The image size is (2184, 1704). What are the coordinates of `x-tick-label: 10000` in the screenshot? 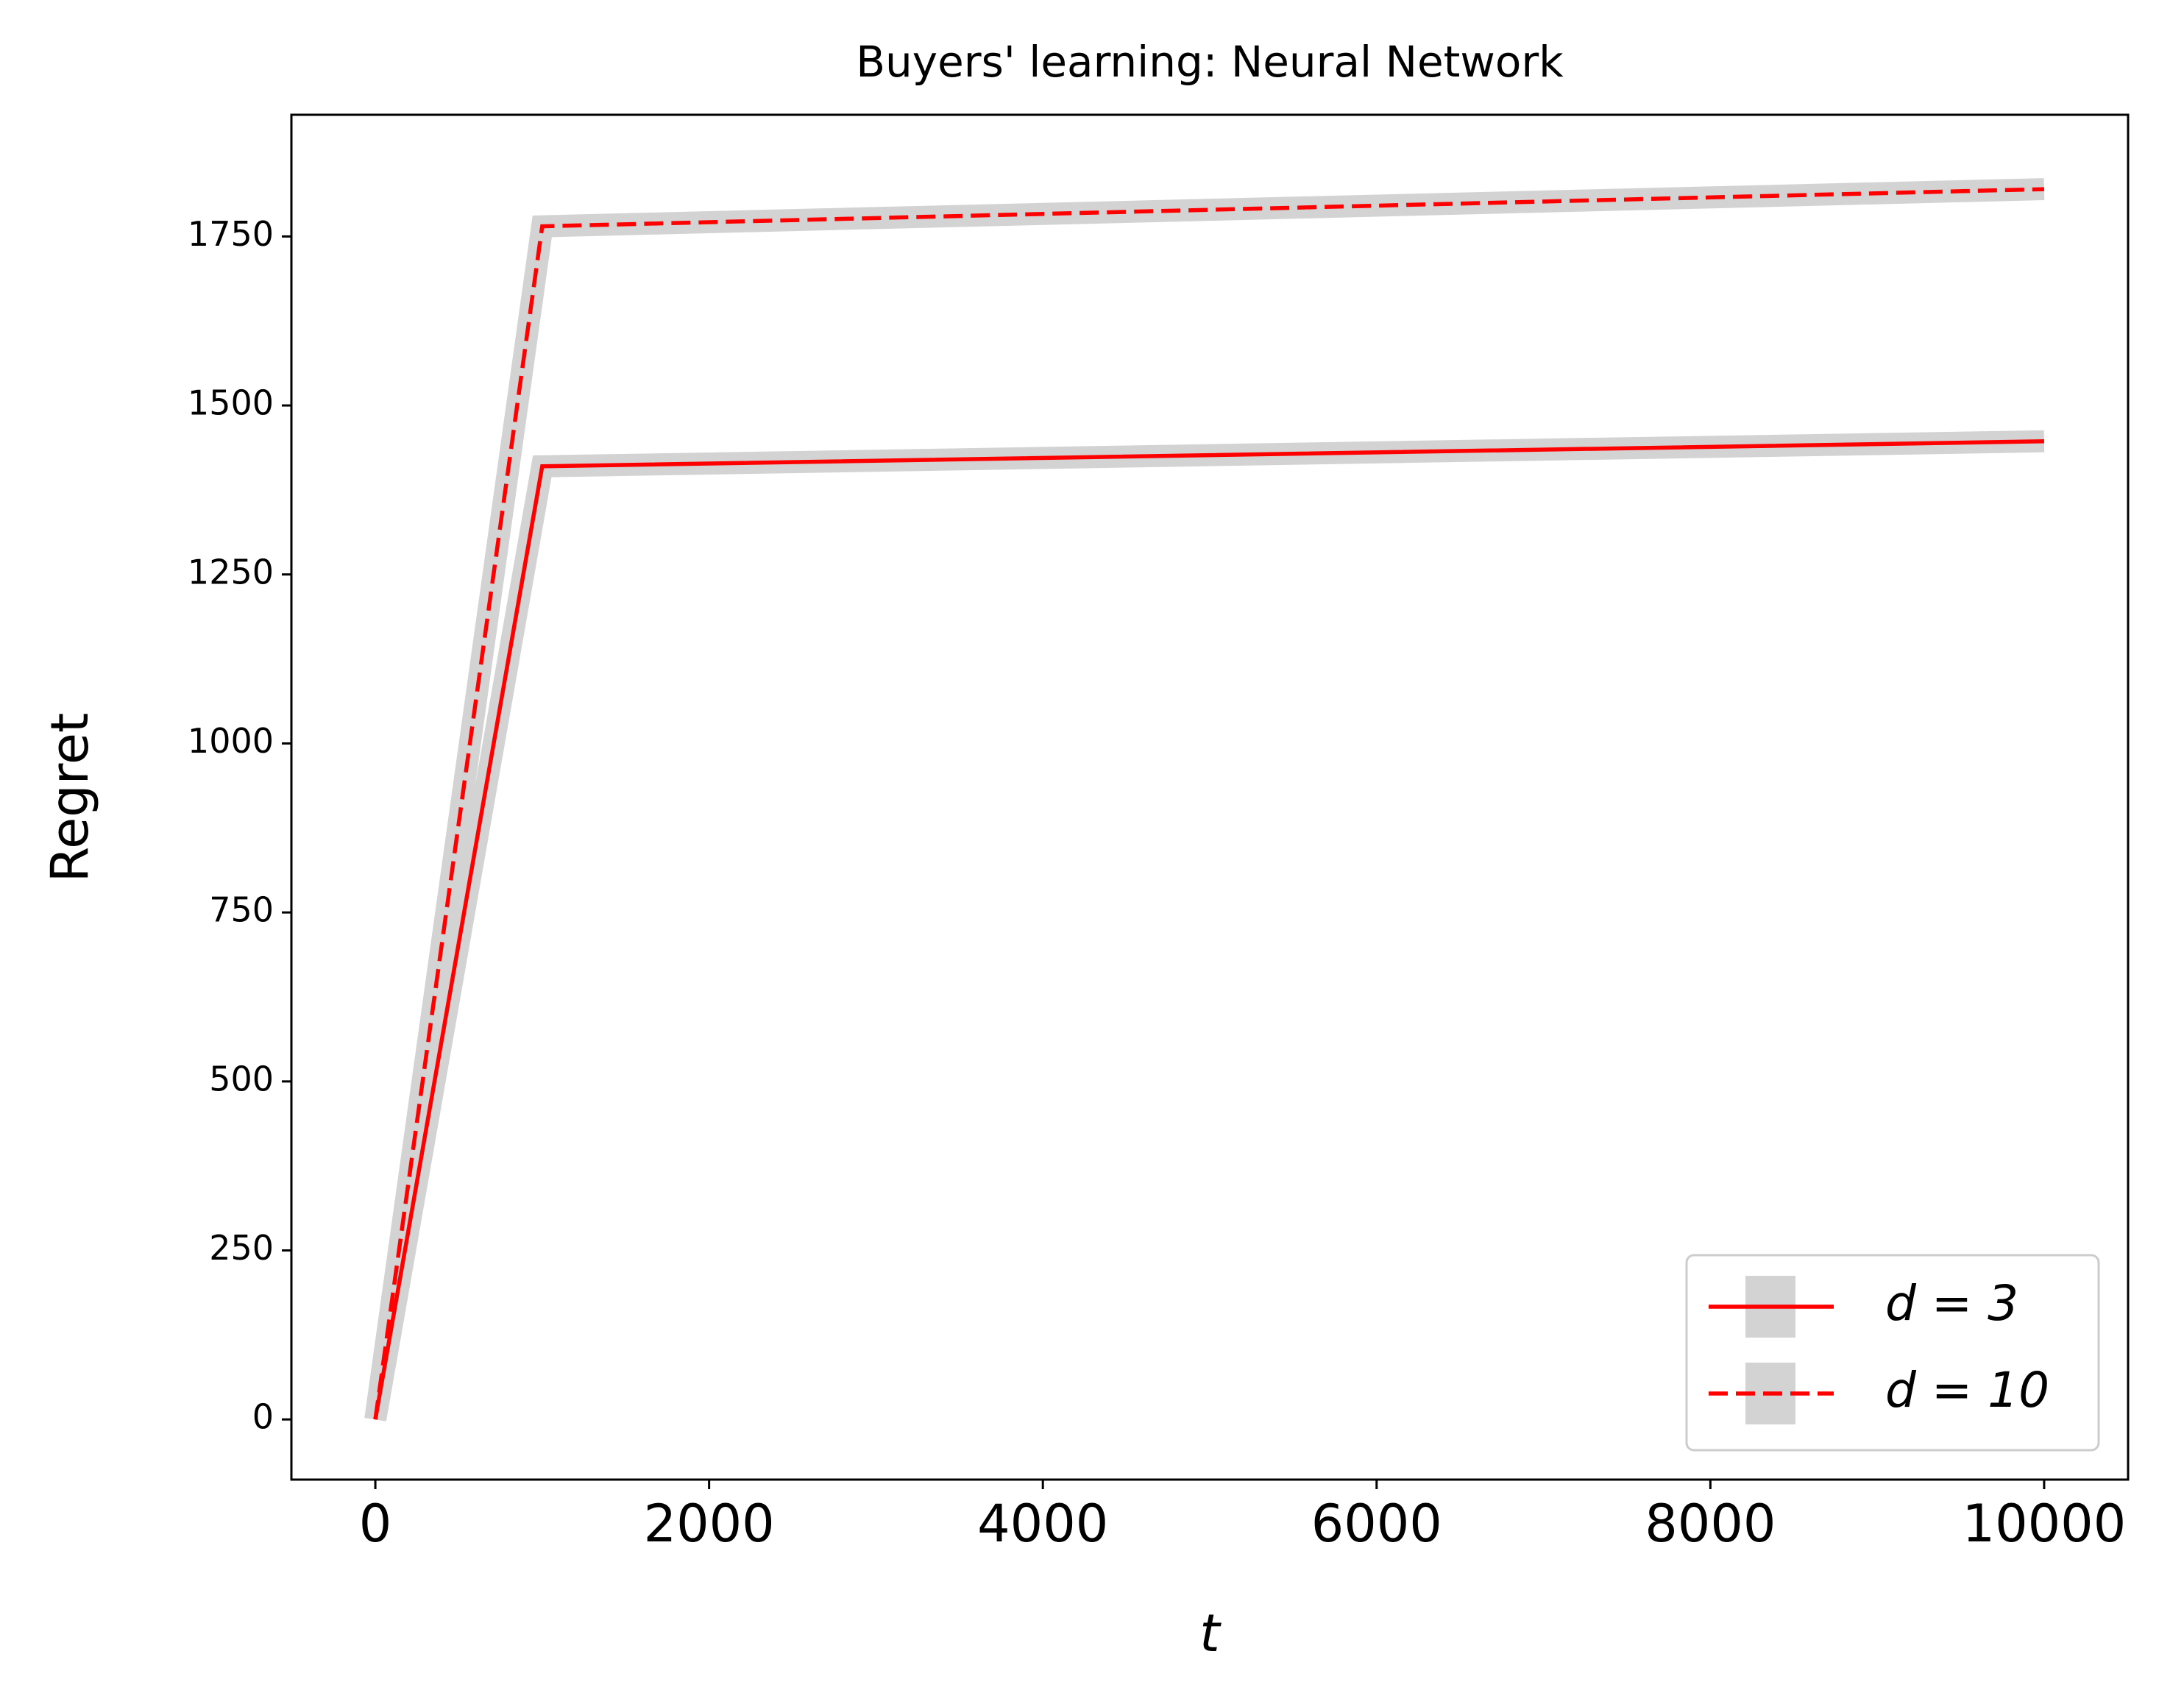 It's located at (2045, 1524).